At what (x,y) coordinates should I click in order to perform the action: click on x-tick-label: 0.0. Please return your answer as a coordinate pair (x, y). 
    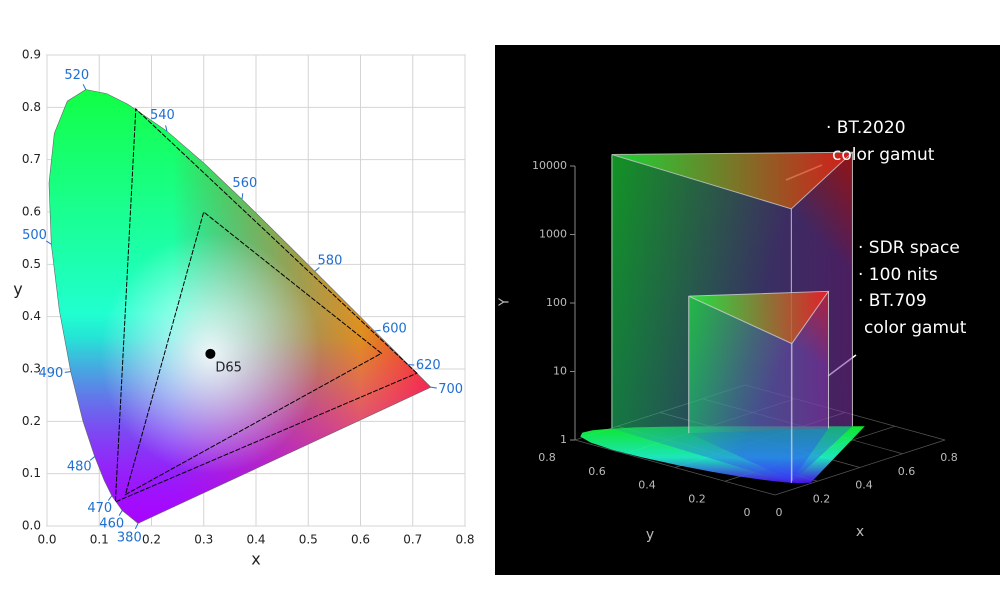
    Looking at the image, I should click on (46, 540).